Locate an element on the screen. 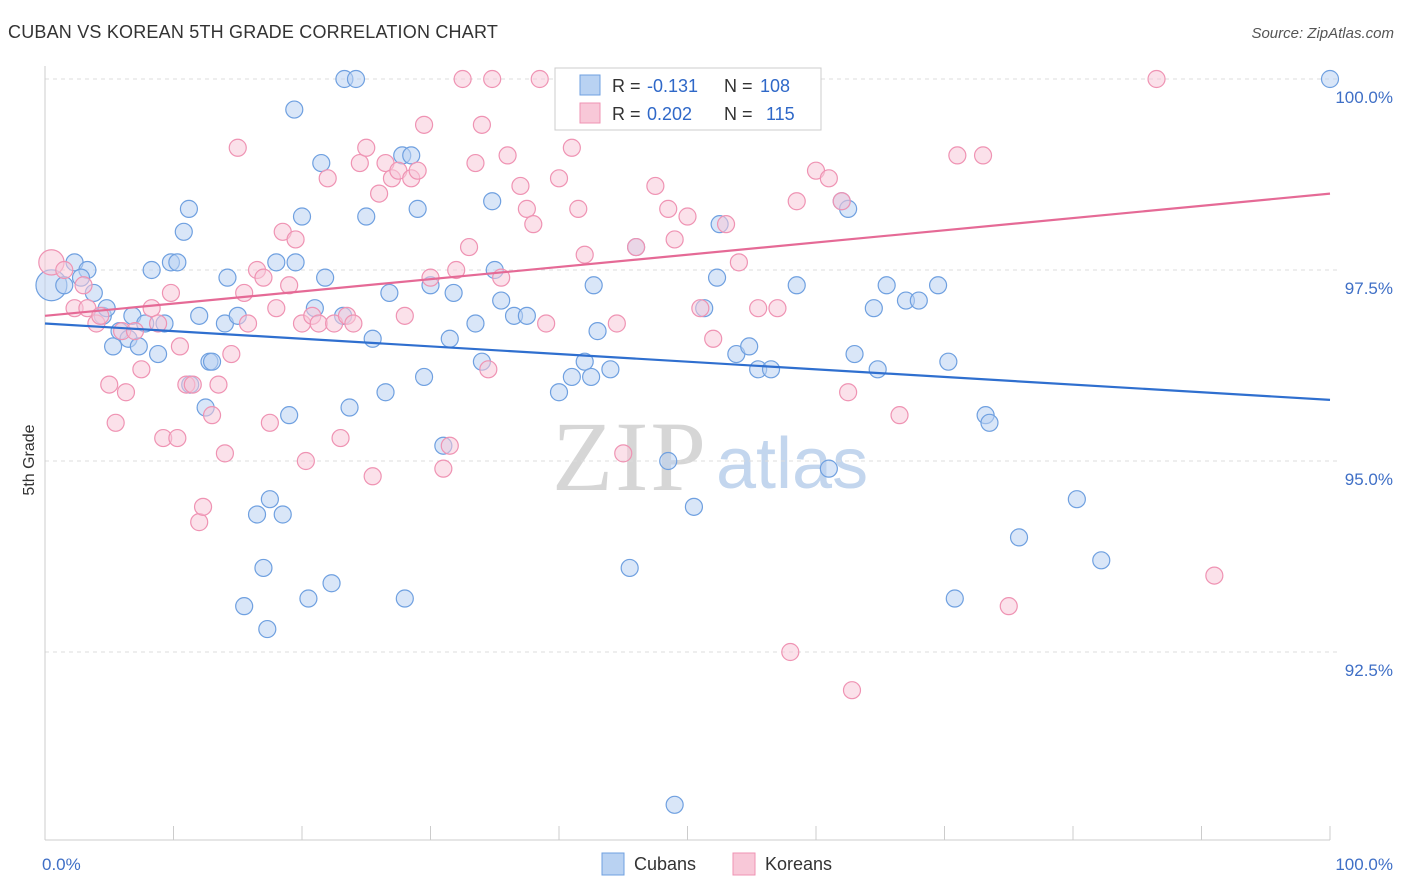 The image size is (1406, 892). trend-line-koreans is located at coordinates (687, 254).